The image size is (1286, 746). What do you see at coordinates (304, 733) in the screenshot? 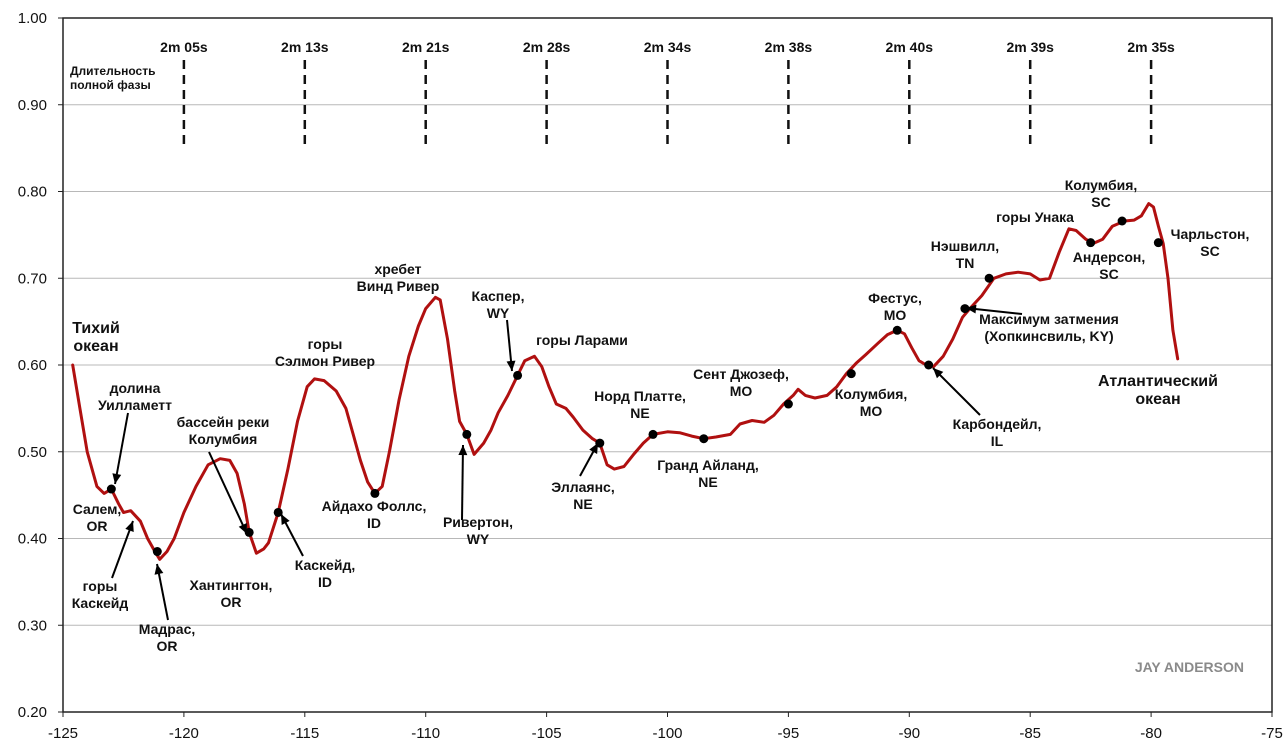
I see `x-tick-label: -115` at bounding box center [304, 733].